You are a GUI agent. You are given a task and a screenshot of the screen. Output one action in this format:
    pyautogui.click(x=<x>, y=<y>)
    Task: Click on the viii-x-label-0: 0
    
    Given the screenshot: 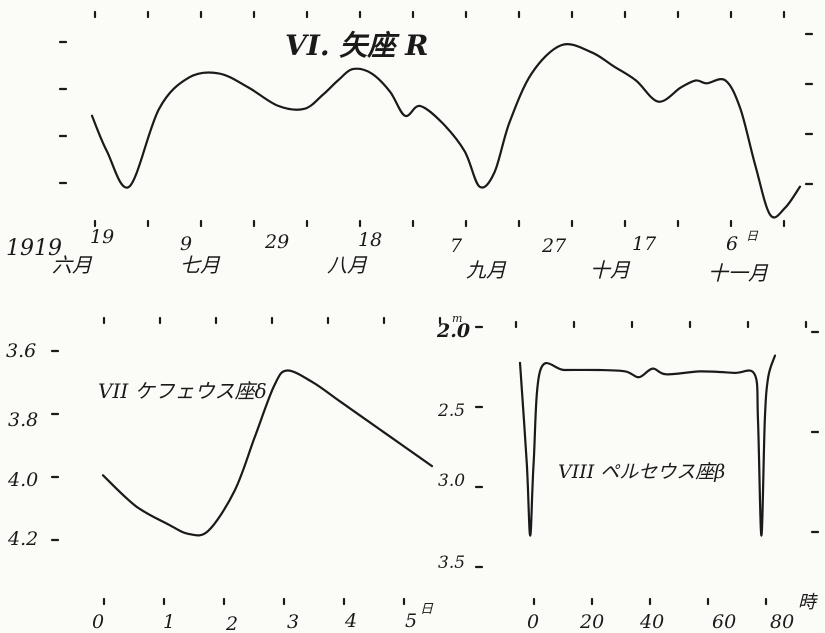 What is the action you would take?
    pyautogui.click(x=533, y=622)
    